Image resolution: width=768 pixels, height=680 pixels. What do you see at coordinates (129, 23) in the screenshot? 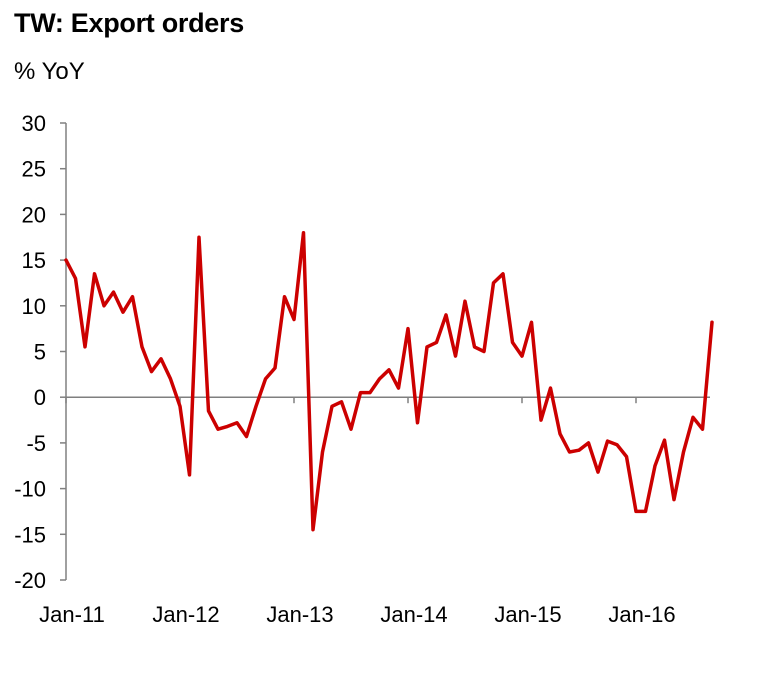
I see `chart-title: TW: Export orders` at bounding box center [129, 23].